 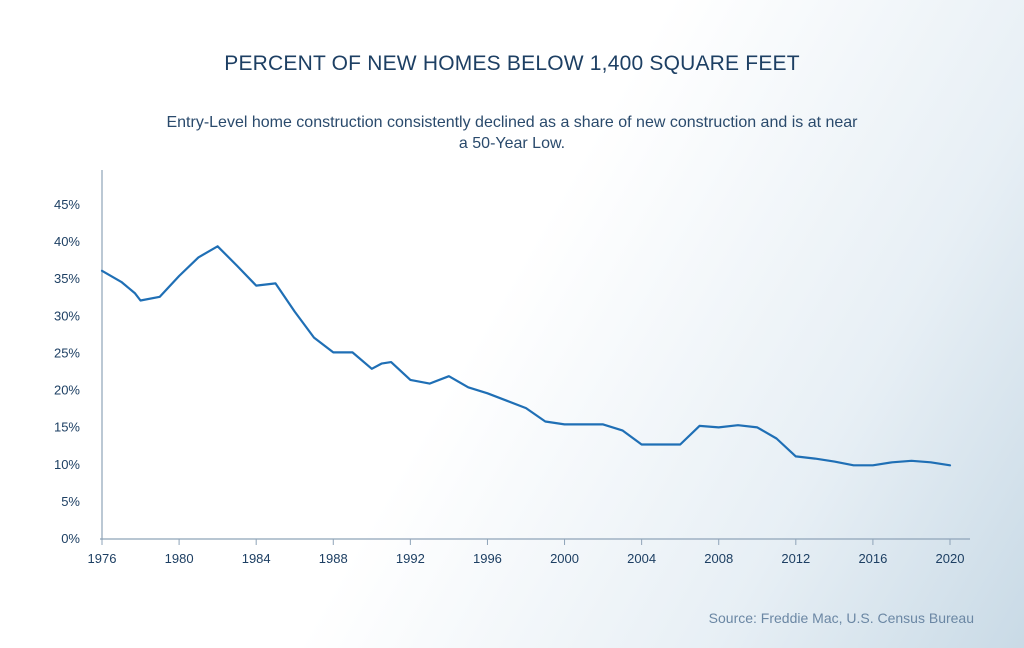 I want to click on y-tick-label: 0%, so click(x=70, y=538).